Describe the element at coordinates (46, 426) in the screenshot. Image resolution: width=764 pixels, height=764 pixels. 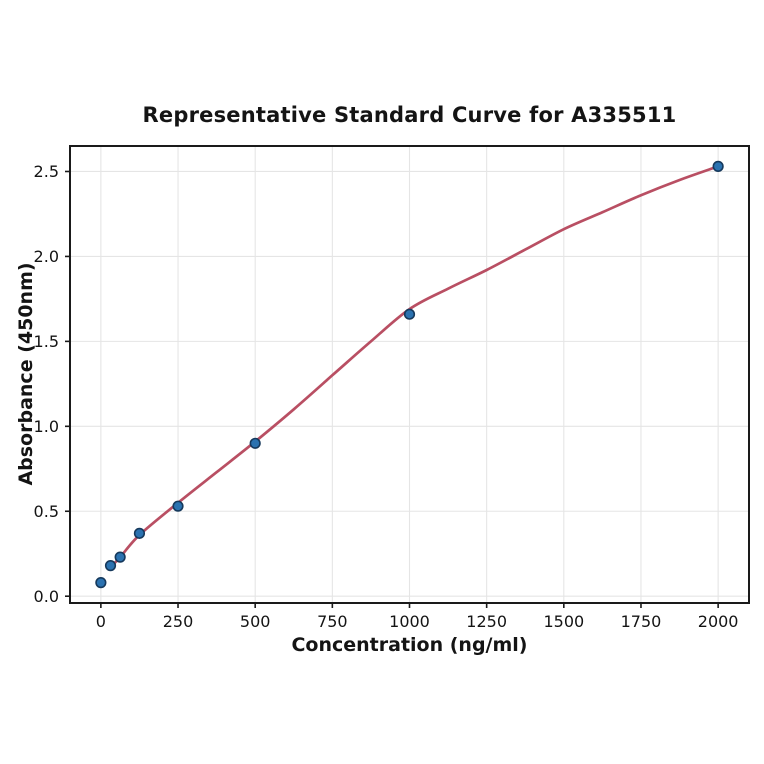
I see `y-tick-label: 1.0` at that location.